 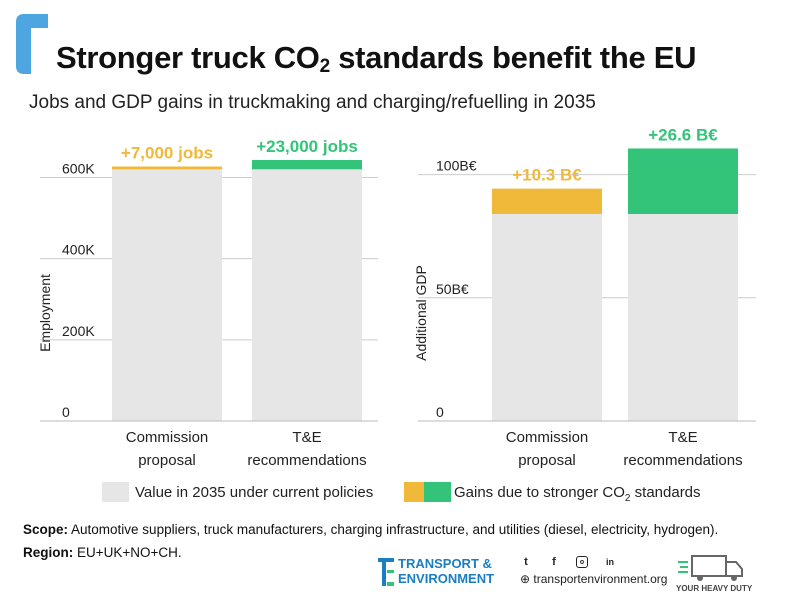 I want to click on gdp-ytick-label: 100B€, so click(x=456, y=166).